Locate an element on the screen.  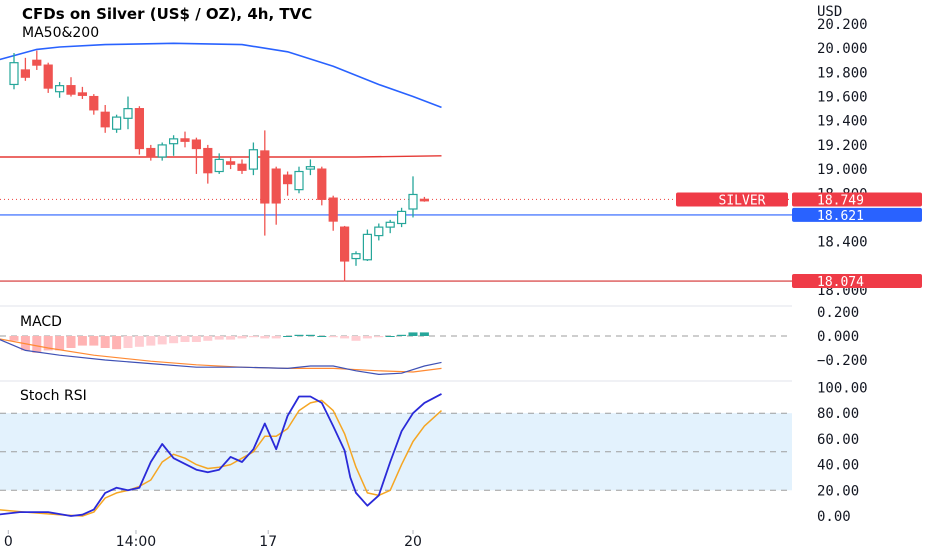
symbol-badge is located at coordinates (732, 199).